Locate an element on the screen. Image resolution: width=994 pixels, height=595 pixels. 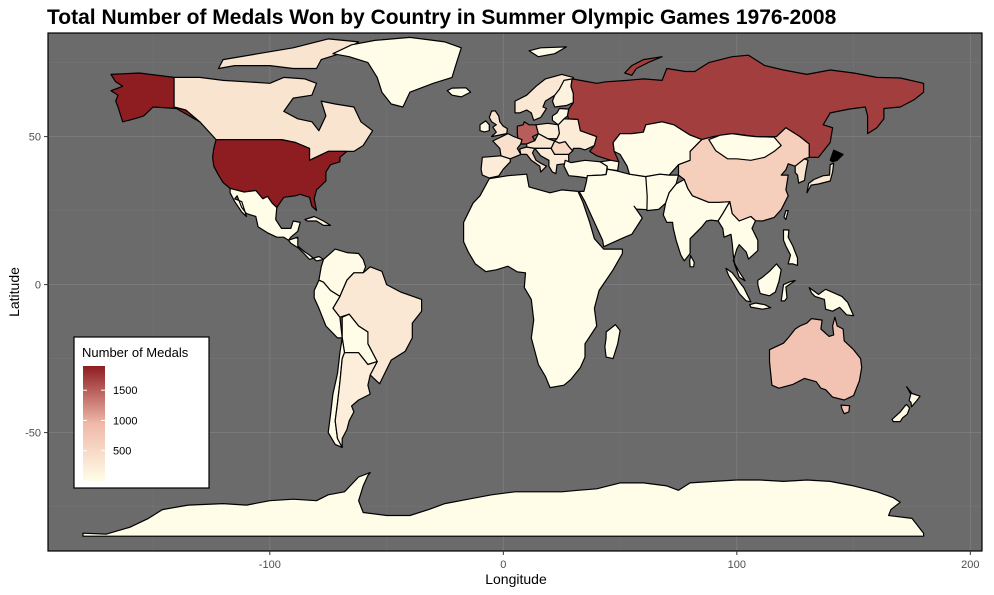
x-axis-ticks: -100 0 100 200 is located at coordinates (619, 561).